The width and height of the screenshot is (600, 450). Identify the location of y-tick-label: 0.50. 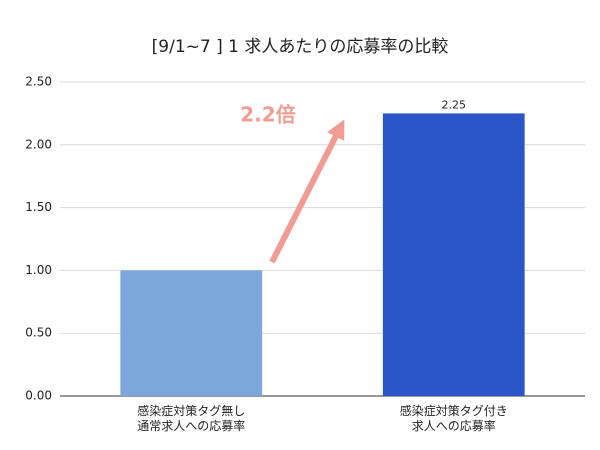
(38, 333).